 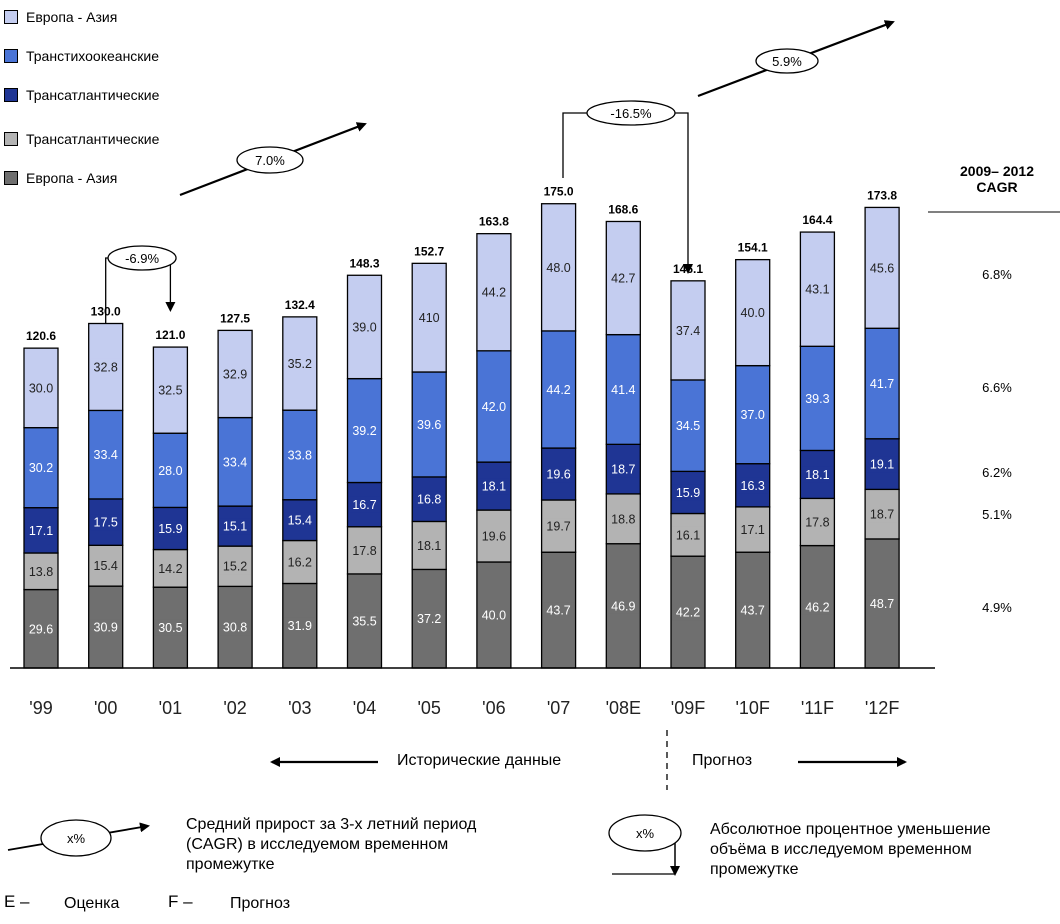 What do you see at coordinates (317, 844) in the screenshot?
I see `cagr-note-line2: (CAGR) в исследуемом временном` at bounding box center [317, 844].